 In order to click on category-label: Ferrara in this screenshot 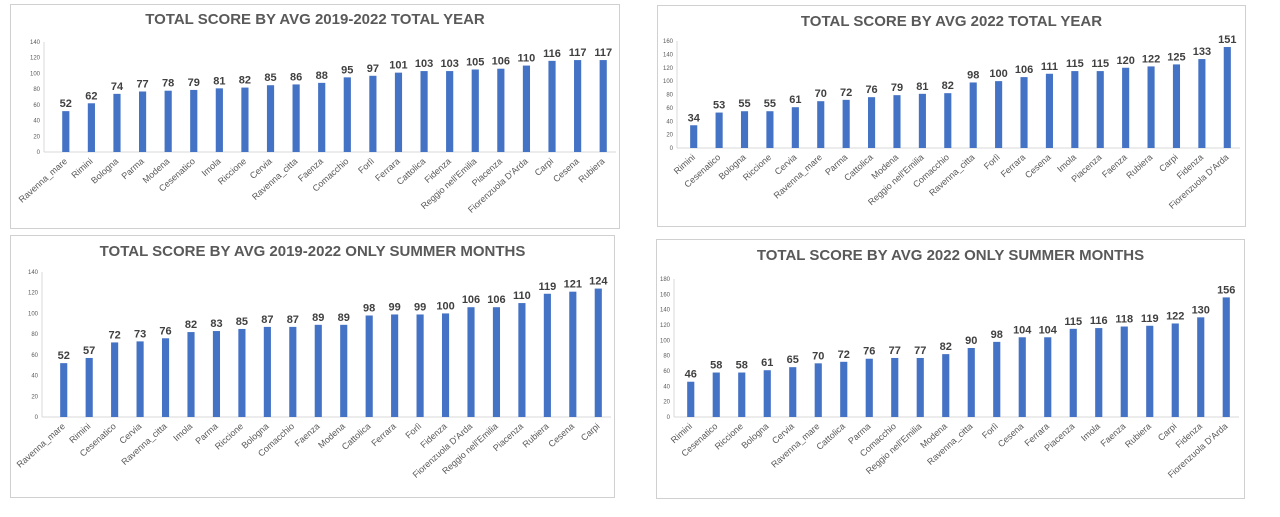, I will do `click(383, 434)`.